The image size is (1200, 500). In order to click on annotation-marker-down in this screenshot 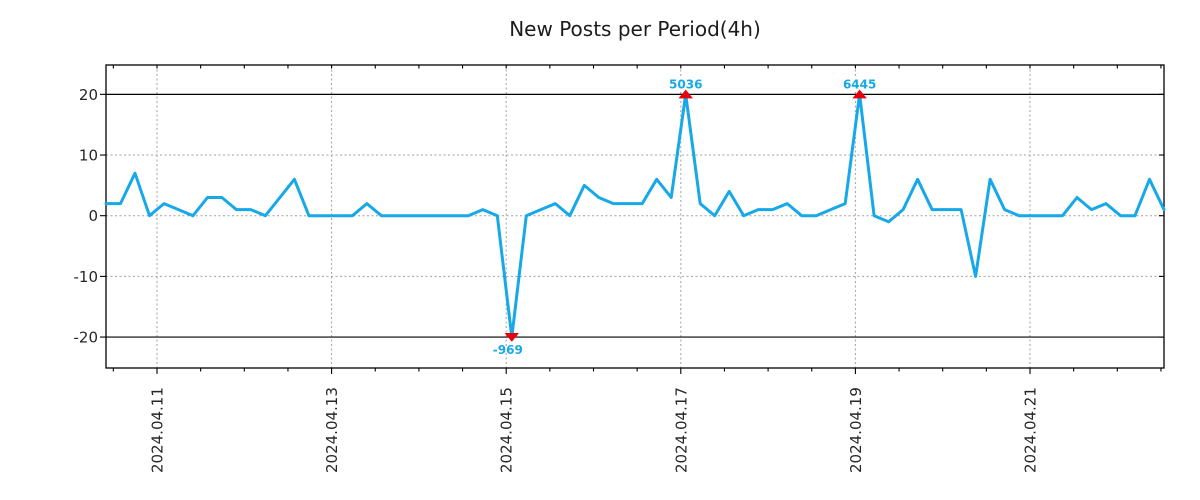, I will do `click(512, 337)`.